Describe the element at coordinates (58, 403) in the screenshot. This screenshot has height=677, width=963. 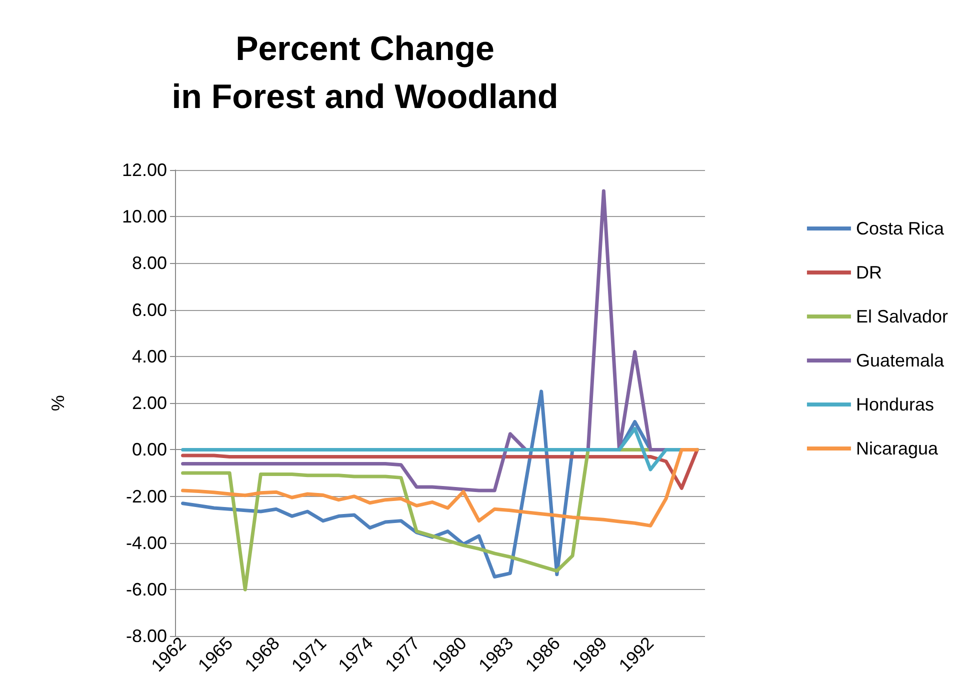
I see `y-axis-title: %` at that location.